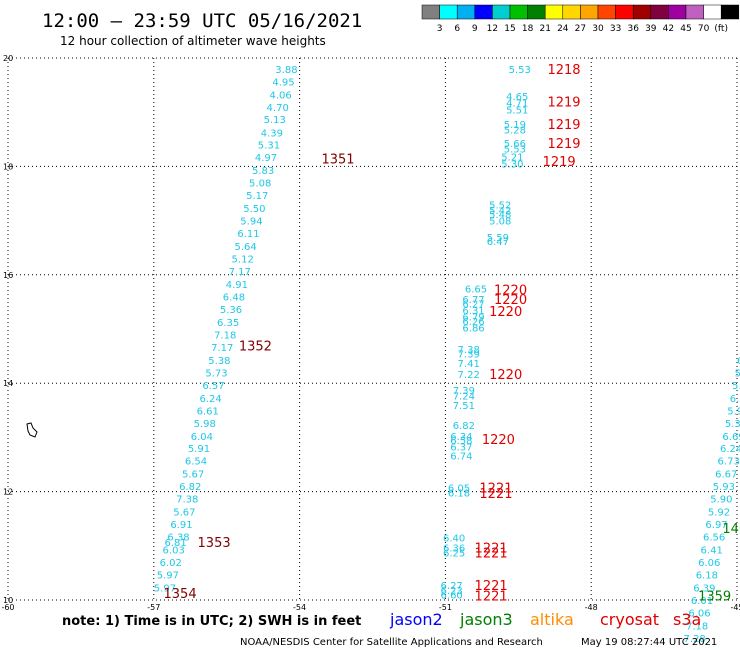 This screenshot has height=650, width=740. I want to click on wave-height-value: 6.47, so click(498, 242).